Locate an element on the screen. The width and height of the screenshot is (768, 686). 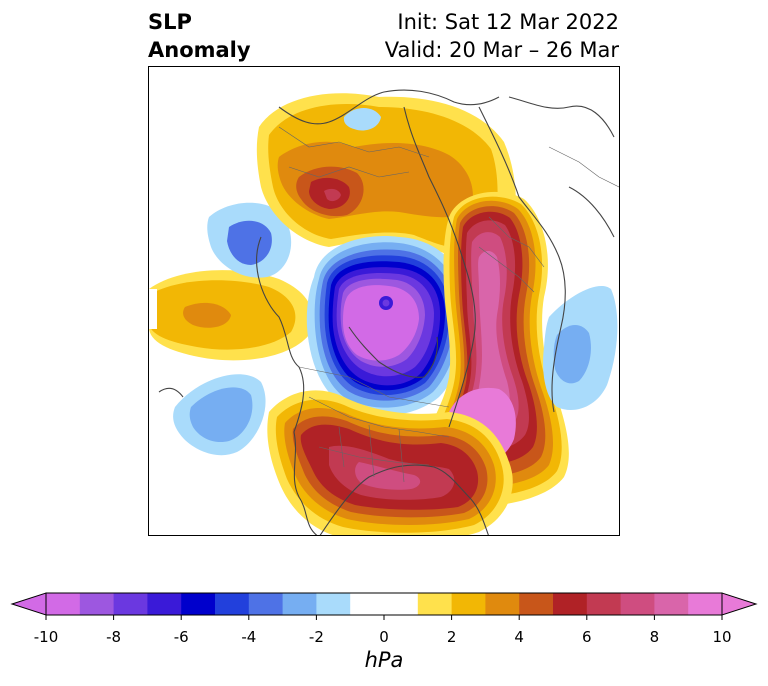
title-line-2: Anomaly is located at coordinates (199, 50).